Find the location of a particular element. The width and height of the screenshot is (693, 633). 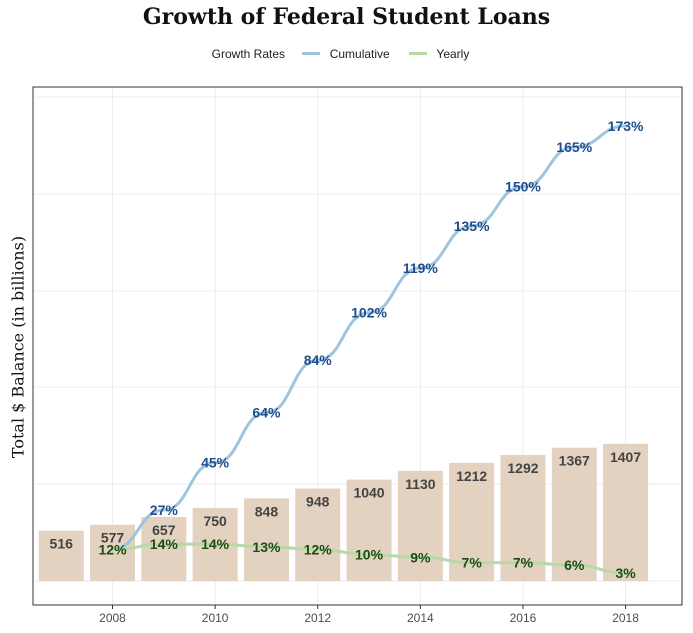

bar-2014 is located at coordinates (420, 525).